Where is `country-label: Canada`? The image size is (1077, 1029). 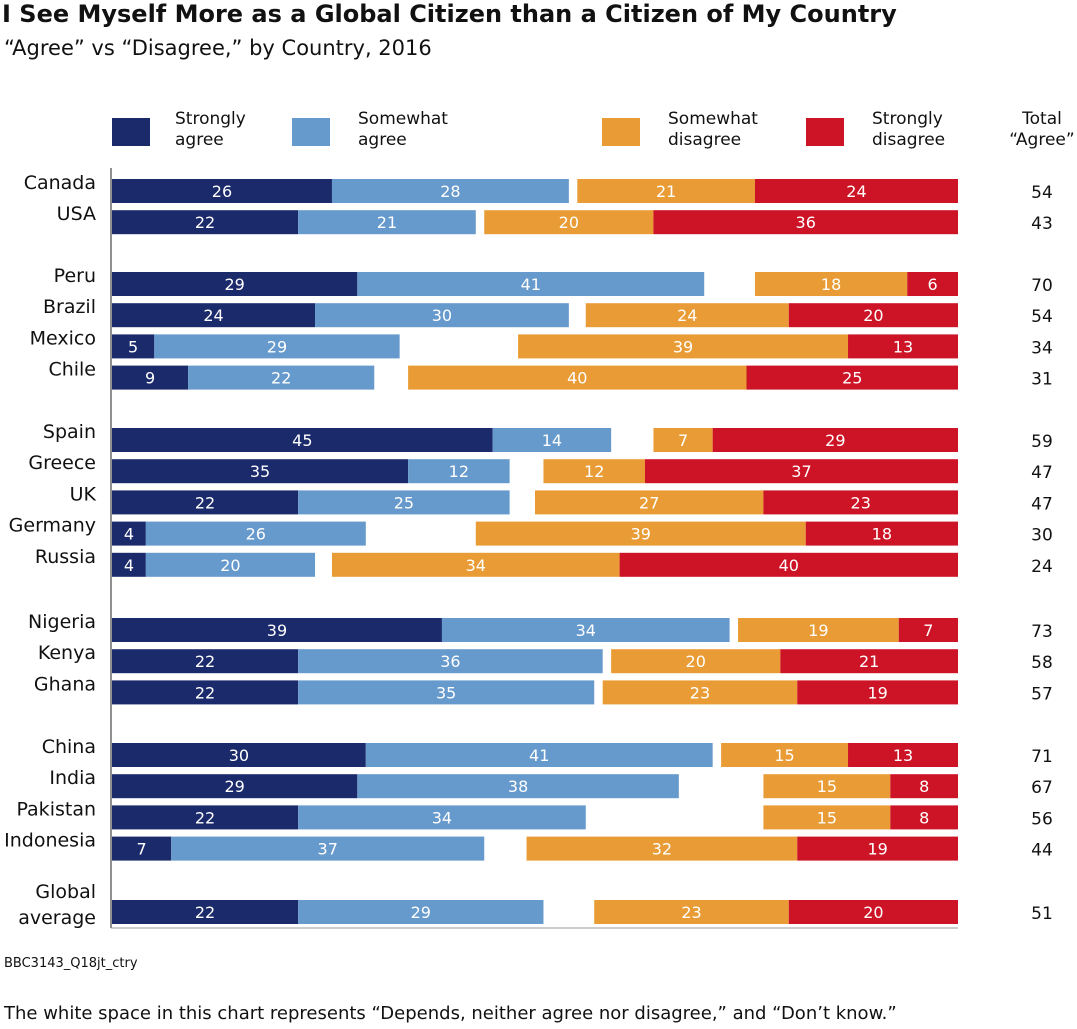
country-label: Canada is located at coordinates (60, 183).